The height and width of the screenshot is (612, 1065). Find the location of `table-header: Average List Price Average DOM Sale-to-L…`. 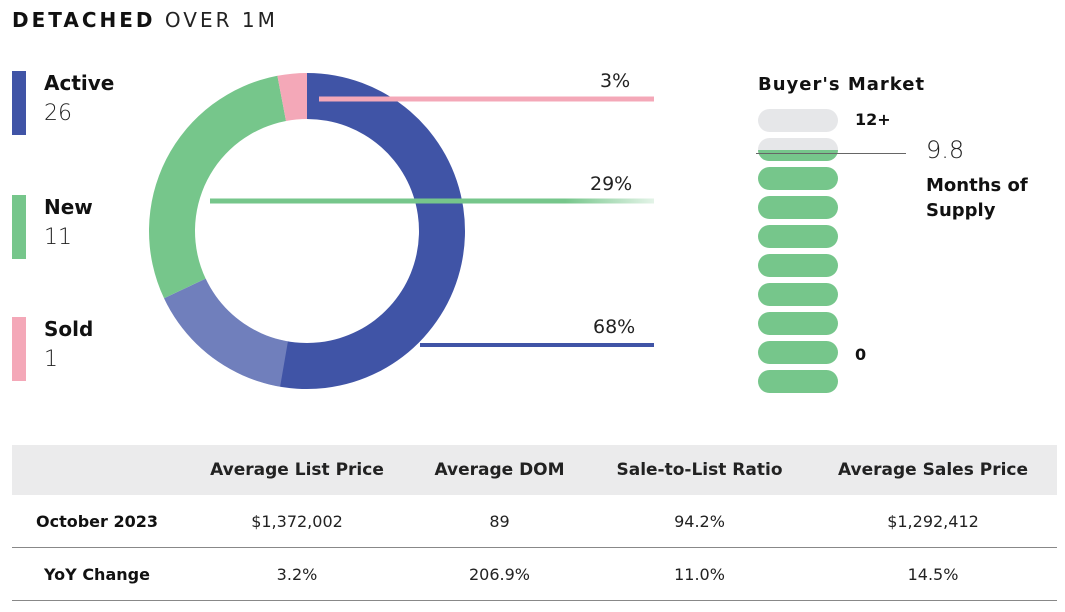

table-header: Average List Price Average DOM Sale-to-L… is located at coordinates (534, 470).